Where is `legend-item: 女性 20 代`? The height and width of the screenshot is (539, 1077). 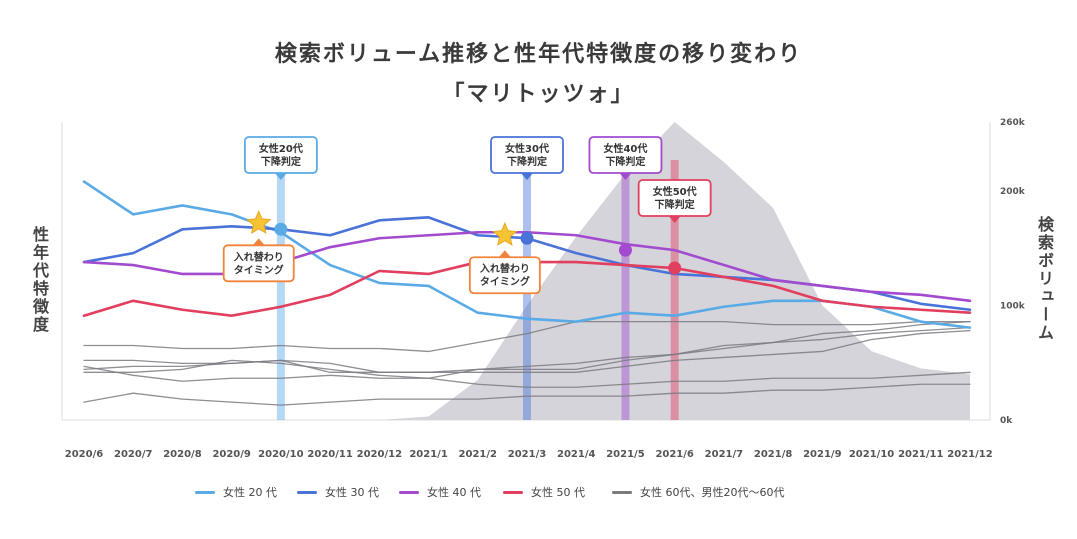
legend-item: 女性 20 代 is located at coordinates (236, 492).